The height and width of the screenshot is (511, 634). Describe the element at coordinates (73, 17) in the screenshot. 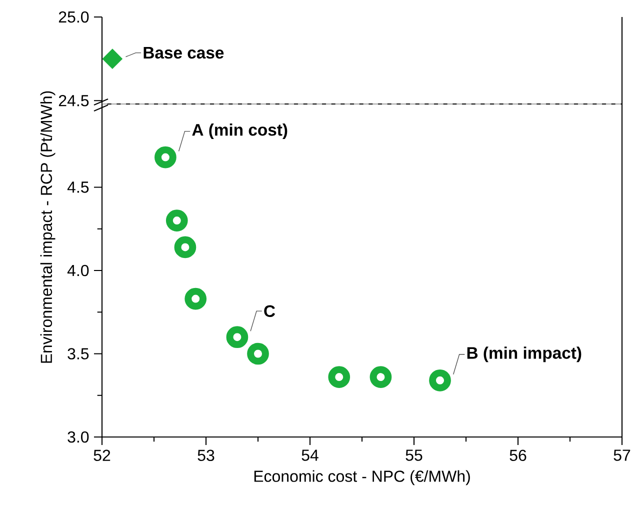

I see `y-tick-label: 25.0` at that location.